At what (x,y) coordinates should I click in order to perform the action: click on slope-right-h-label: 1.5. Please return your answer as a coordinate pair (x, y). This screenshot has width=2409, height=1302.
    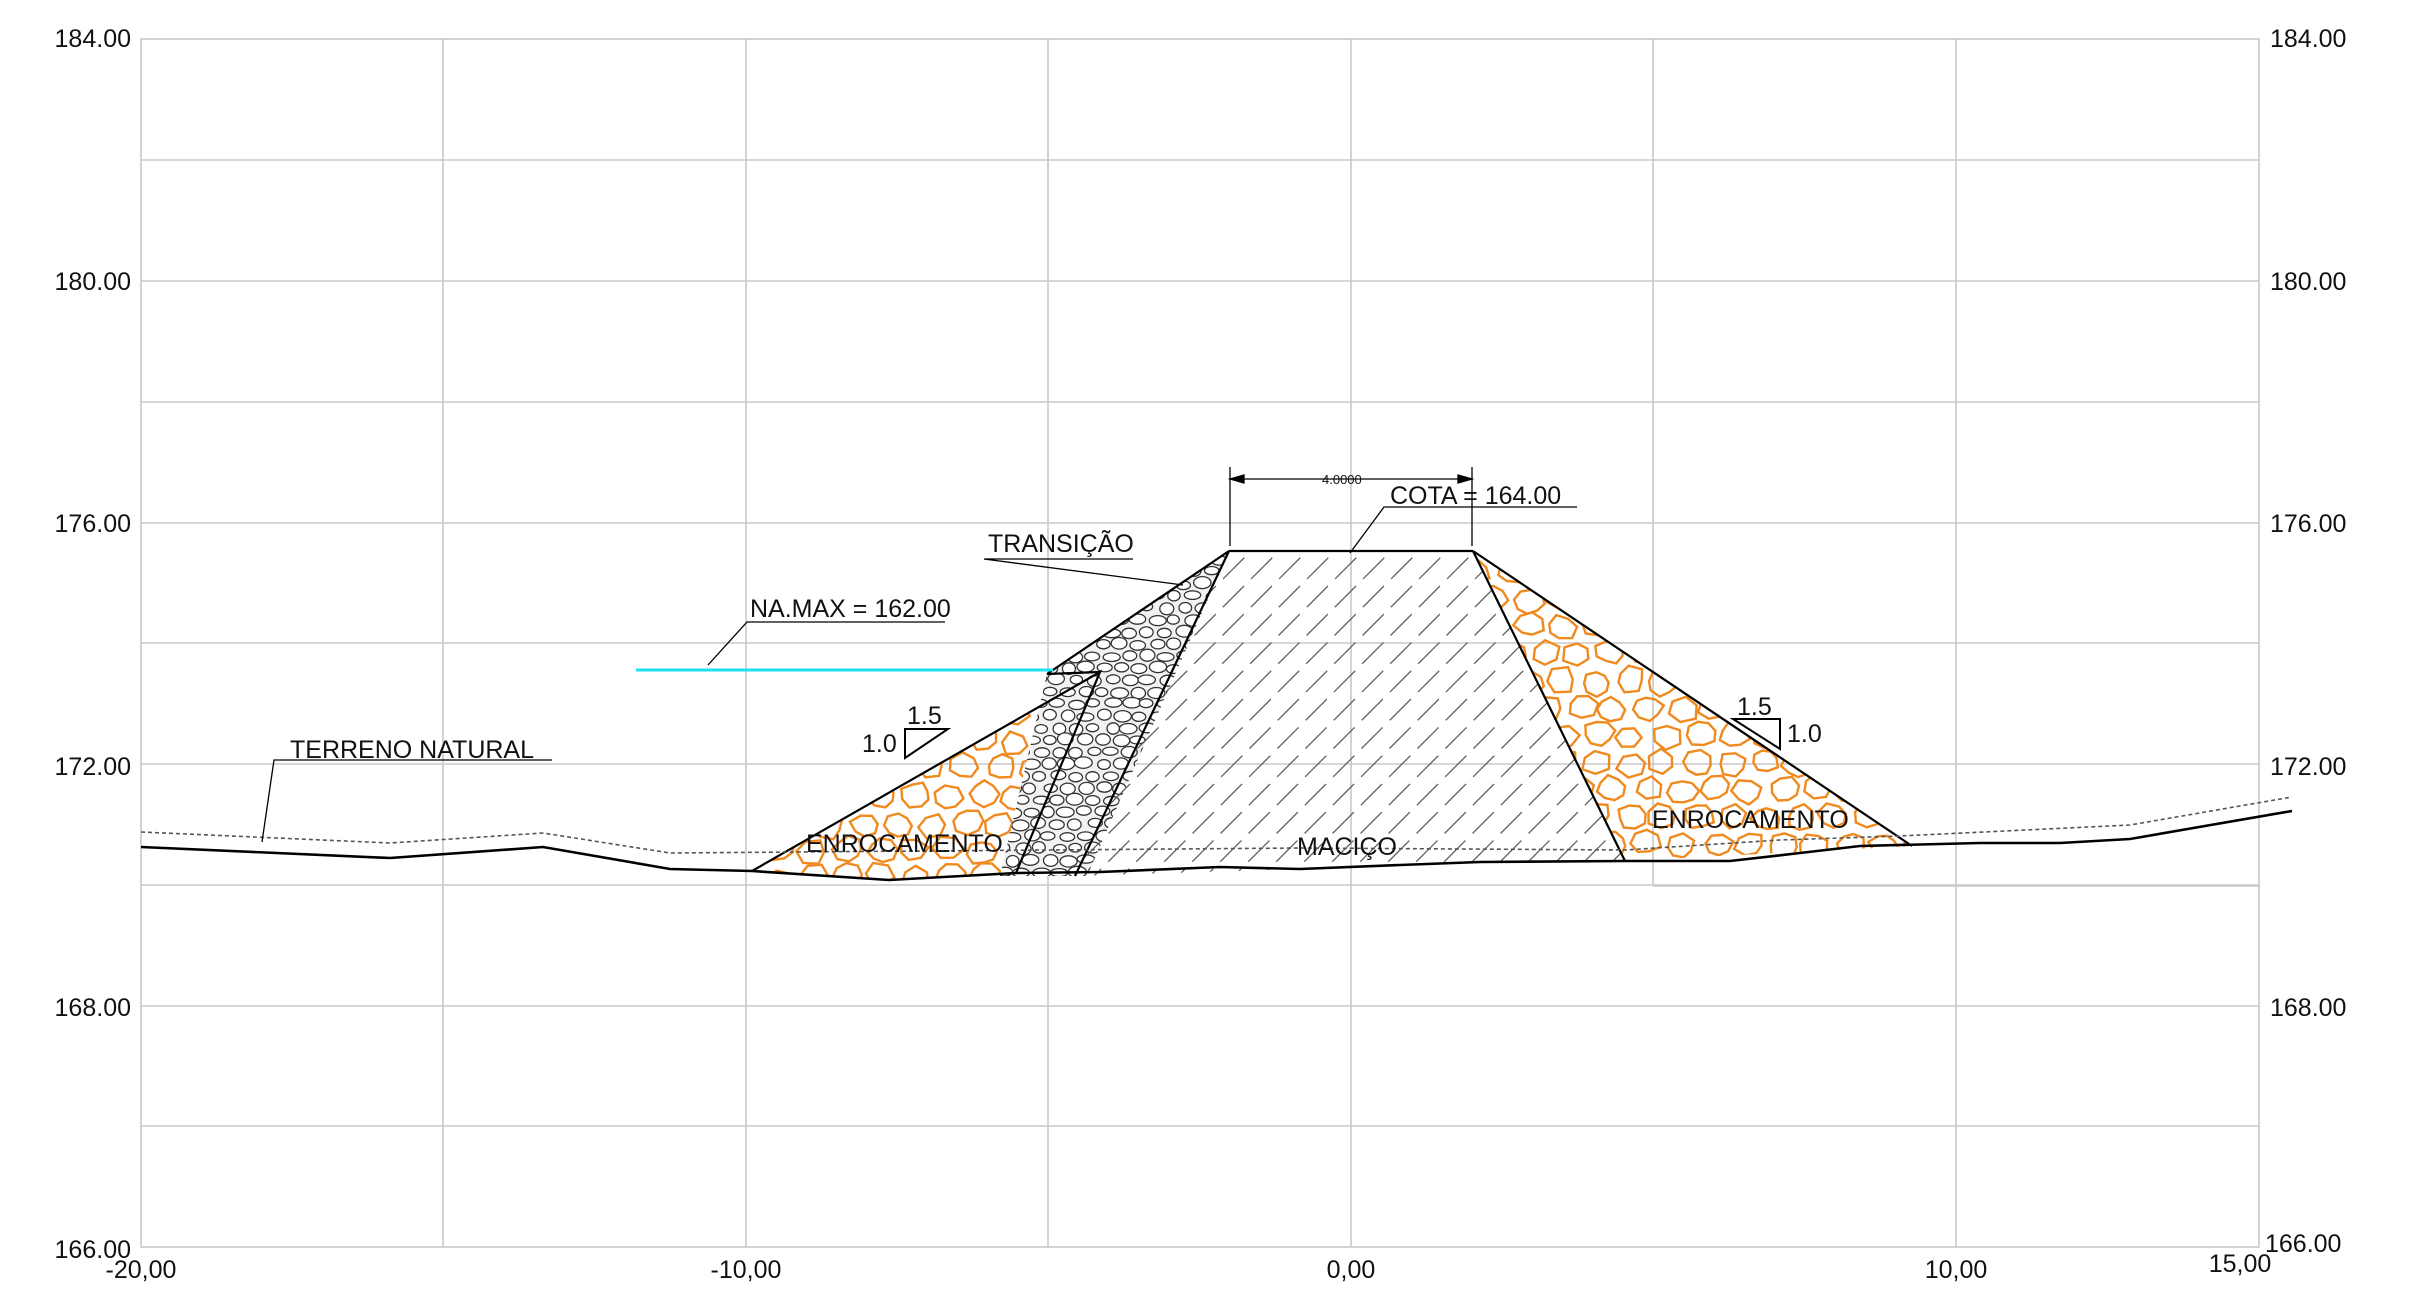
    Looking at the image, I should click on (1754, 707).